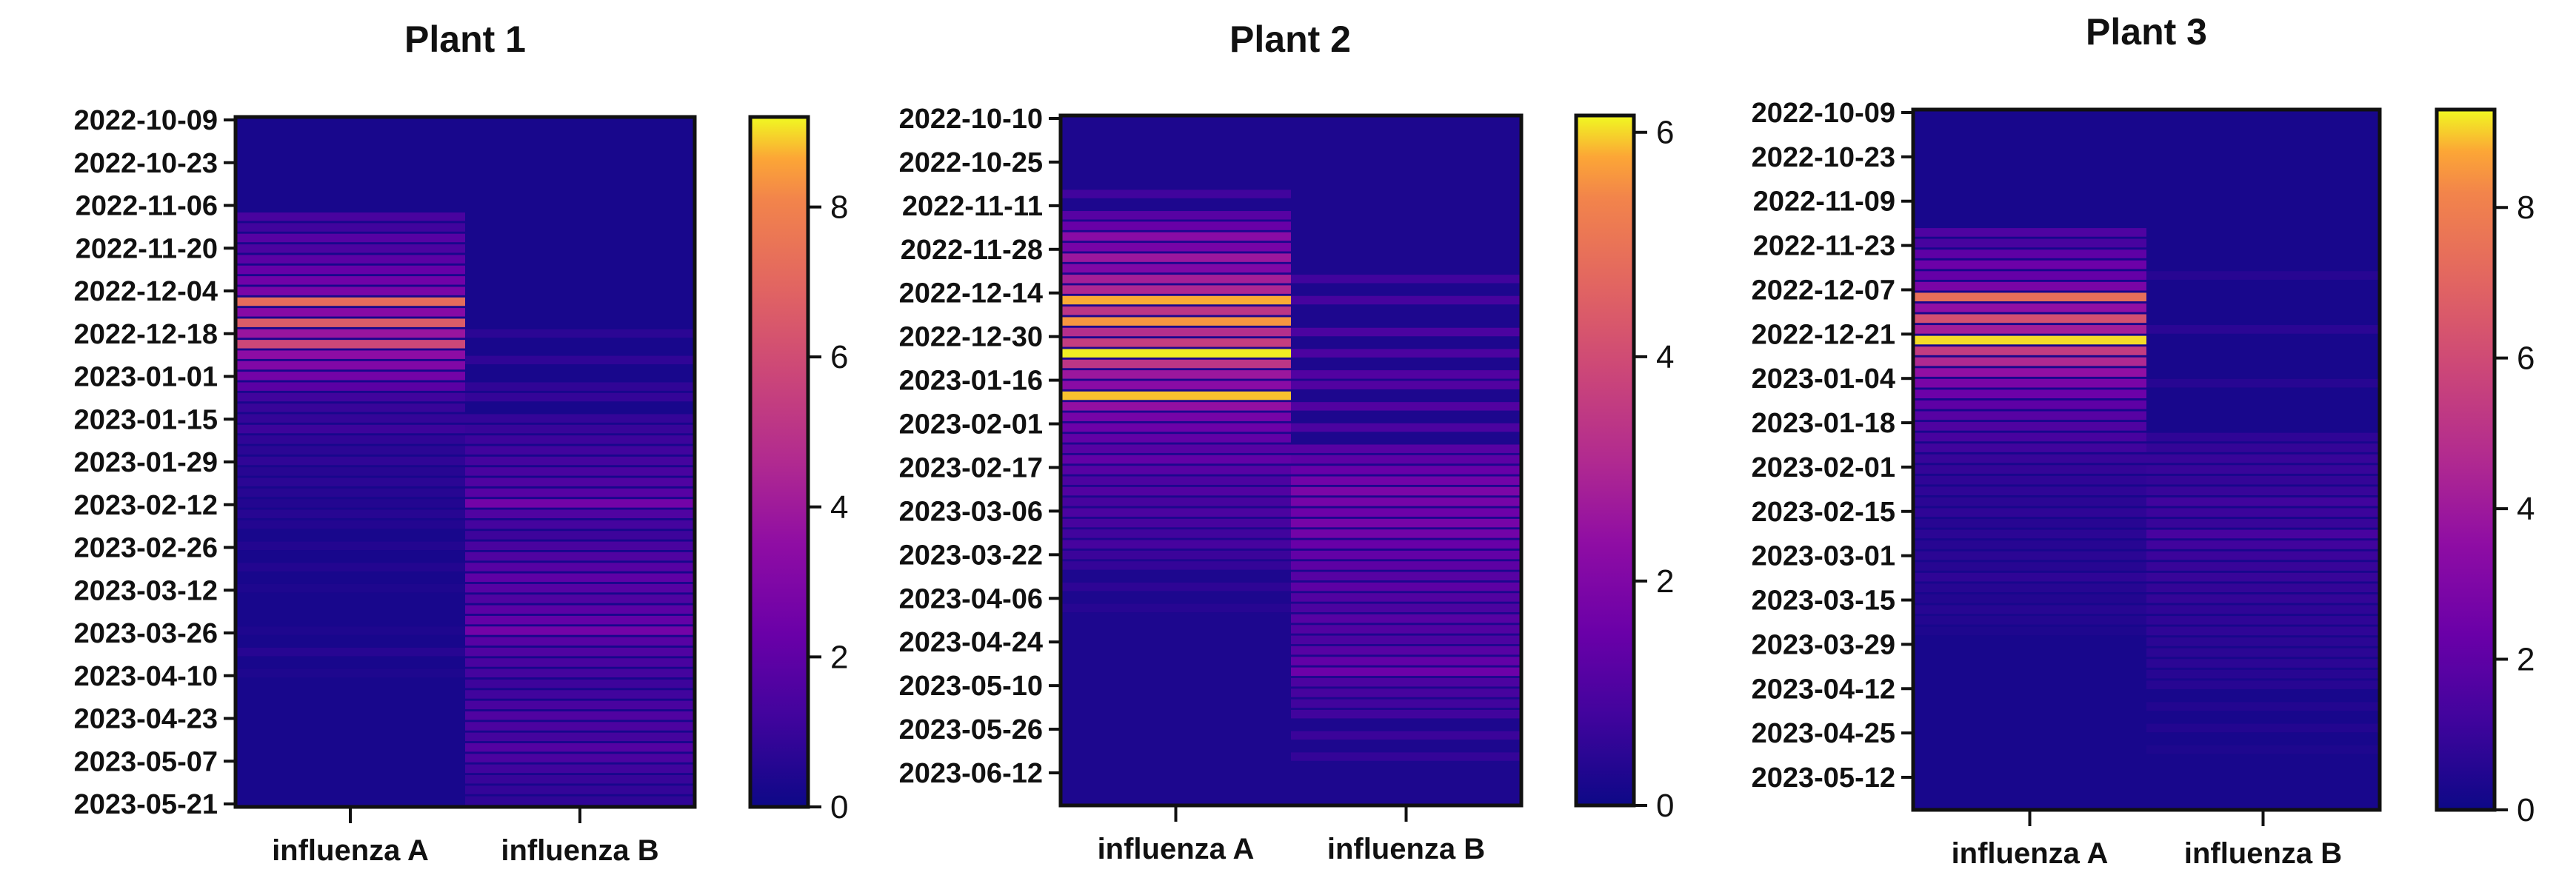  I want to click on y-tick-label: 2023-03-06, so click(971, 511).